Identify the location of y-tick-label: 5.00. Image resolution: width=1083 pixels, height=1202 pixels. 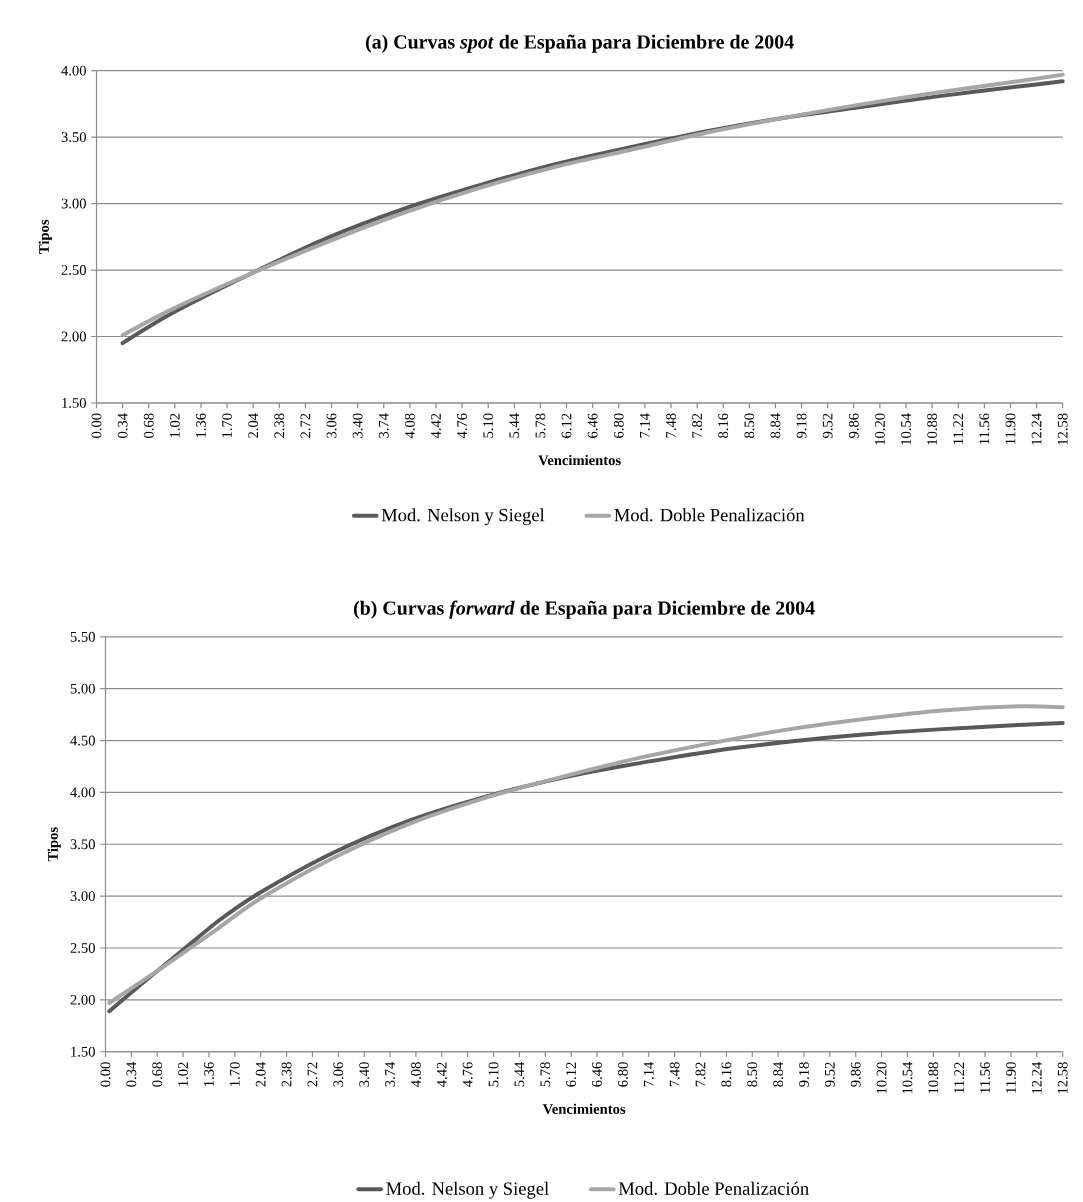
(83, 688).